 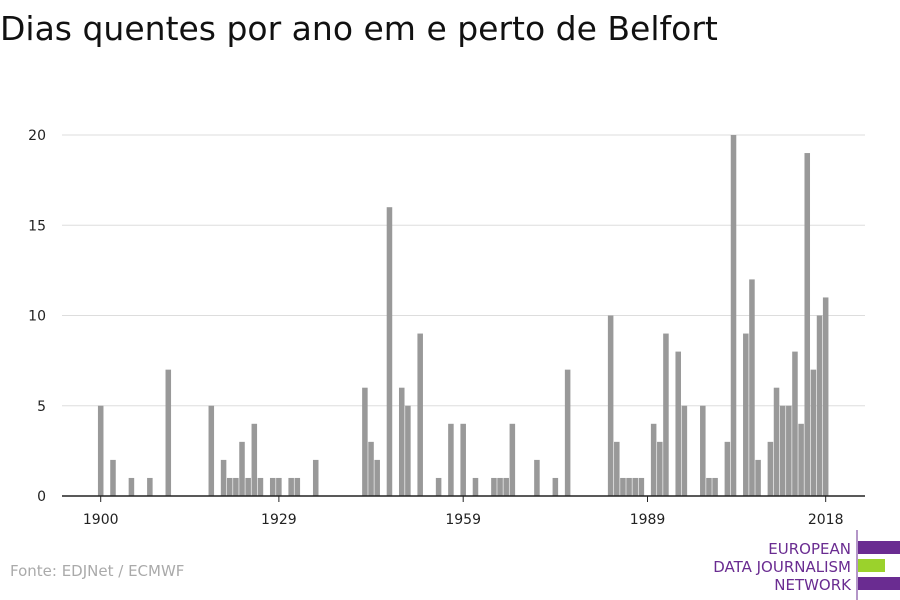 What do you see at coordinates (101, 520) in the screenshot?
I see `x-tick-label: 1900` at bounding box center [101, 520].